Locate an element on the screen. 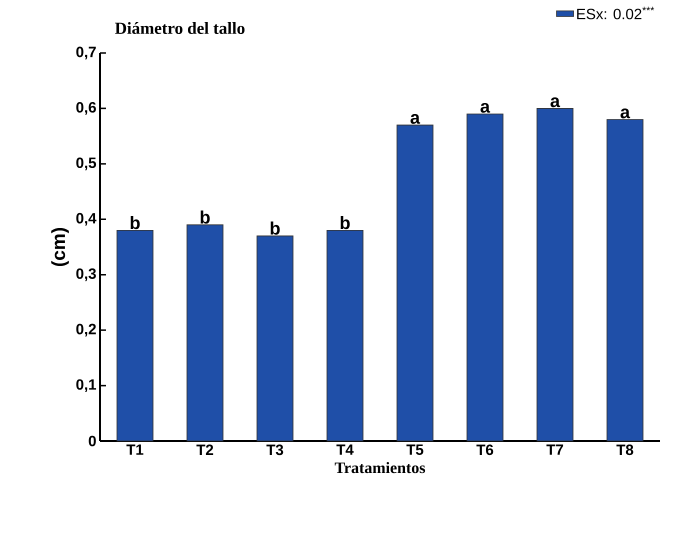 The height and width of the screenshot is (539, 693). y-tick-label: 0,1 is located at coordinates (86, 385).